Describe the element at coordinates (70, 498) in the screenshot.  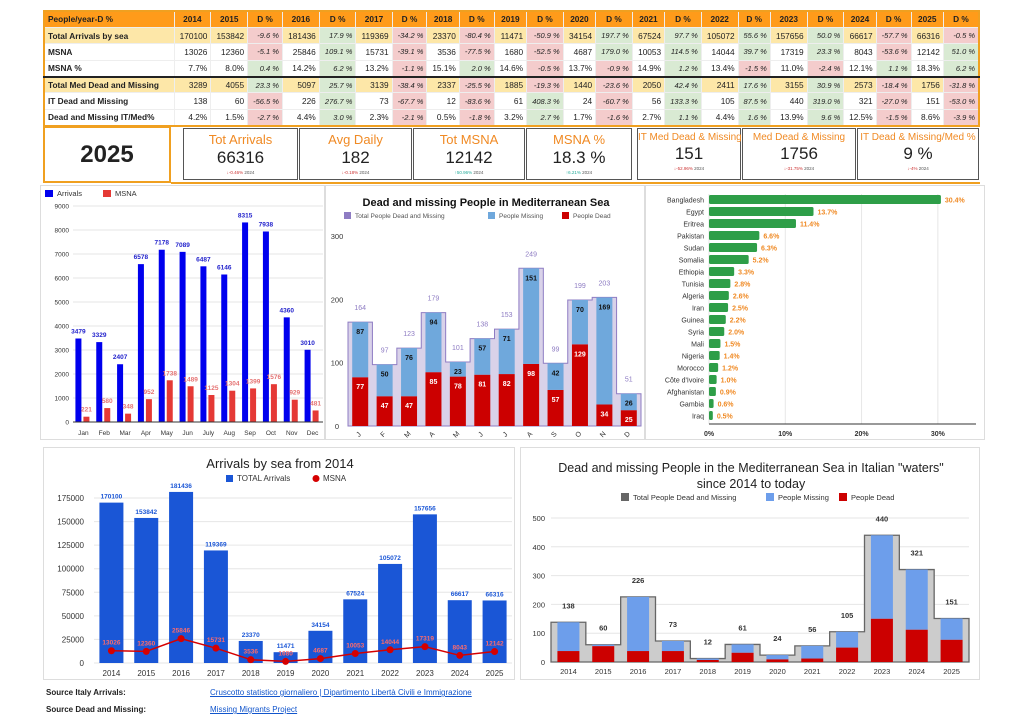
I see `y-tick-label: 175000` at that location.